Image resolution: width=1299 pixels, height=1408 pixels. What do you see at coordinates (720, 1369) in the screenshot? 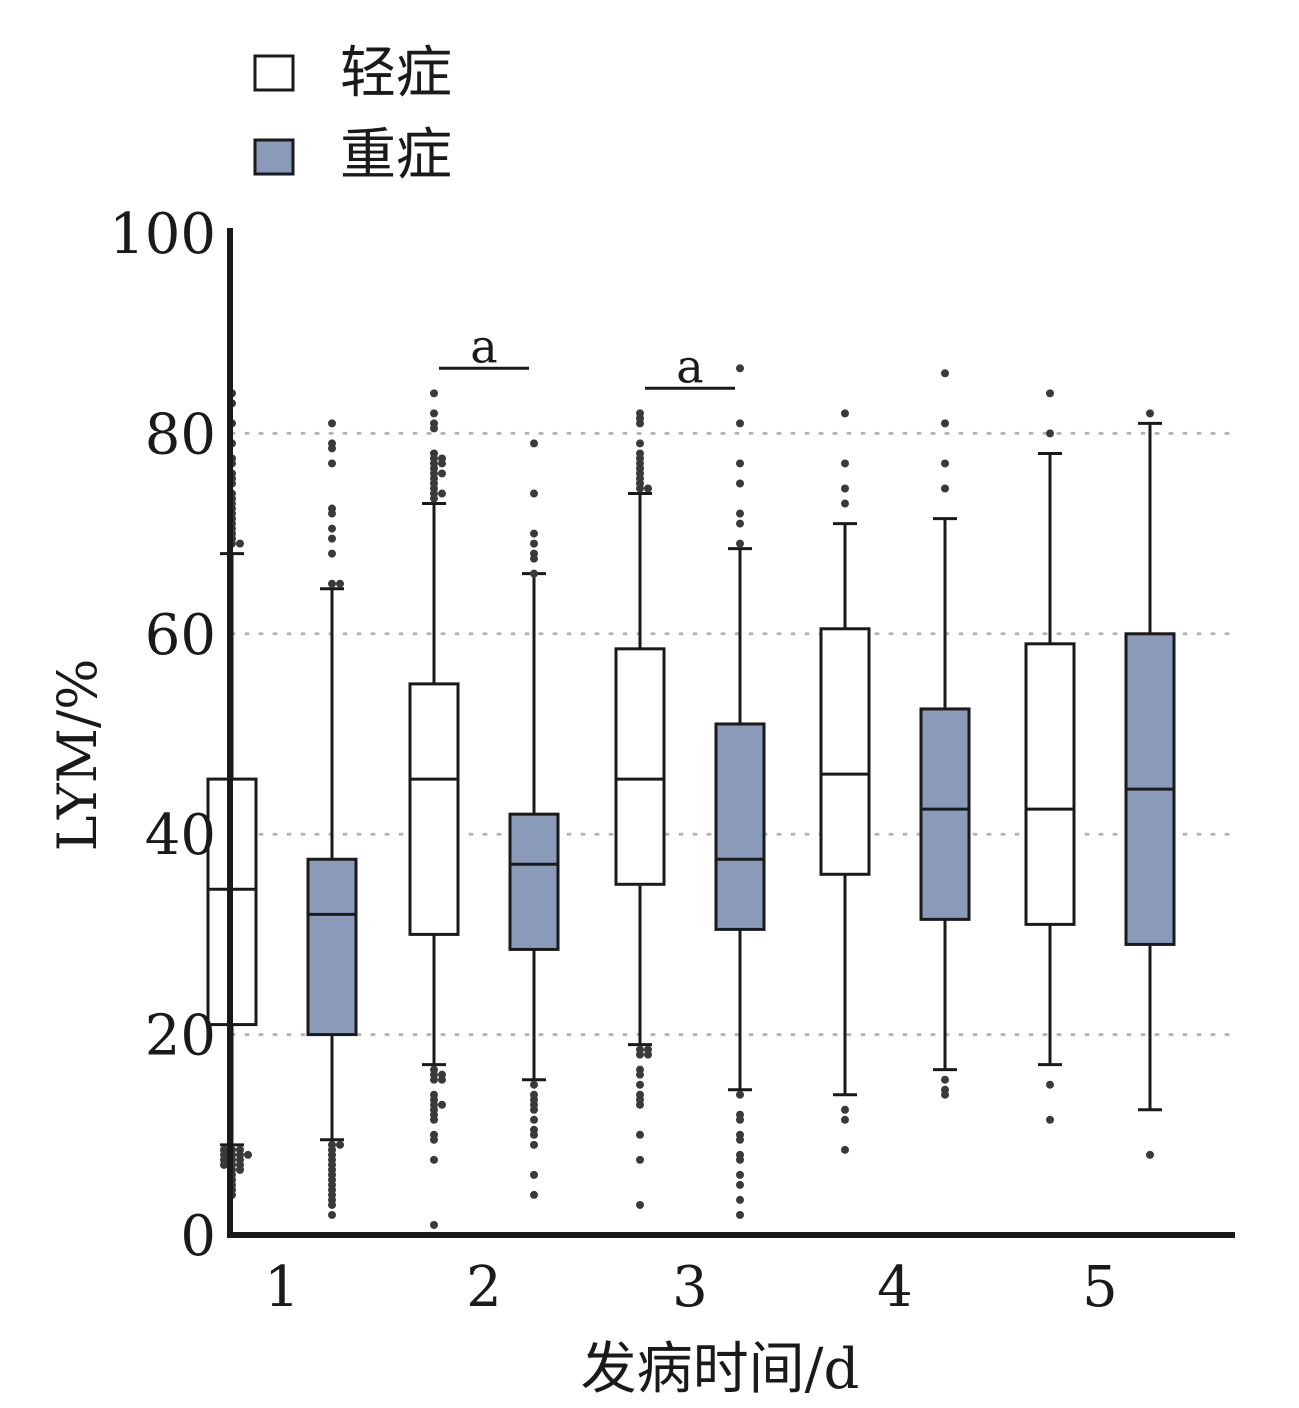
I see `x-axis-title: 发病时间/d` at bounding box center [720, 1369].